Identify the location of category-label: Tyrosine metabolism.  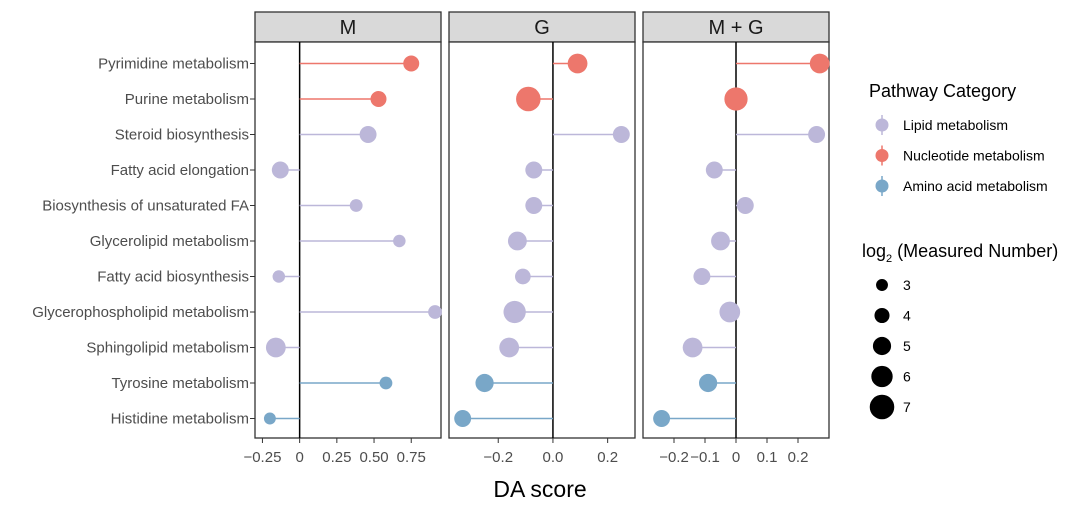
(180, 383).